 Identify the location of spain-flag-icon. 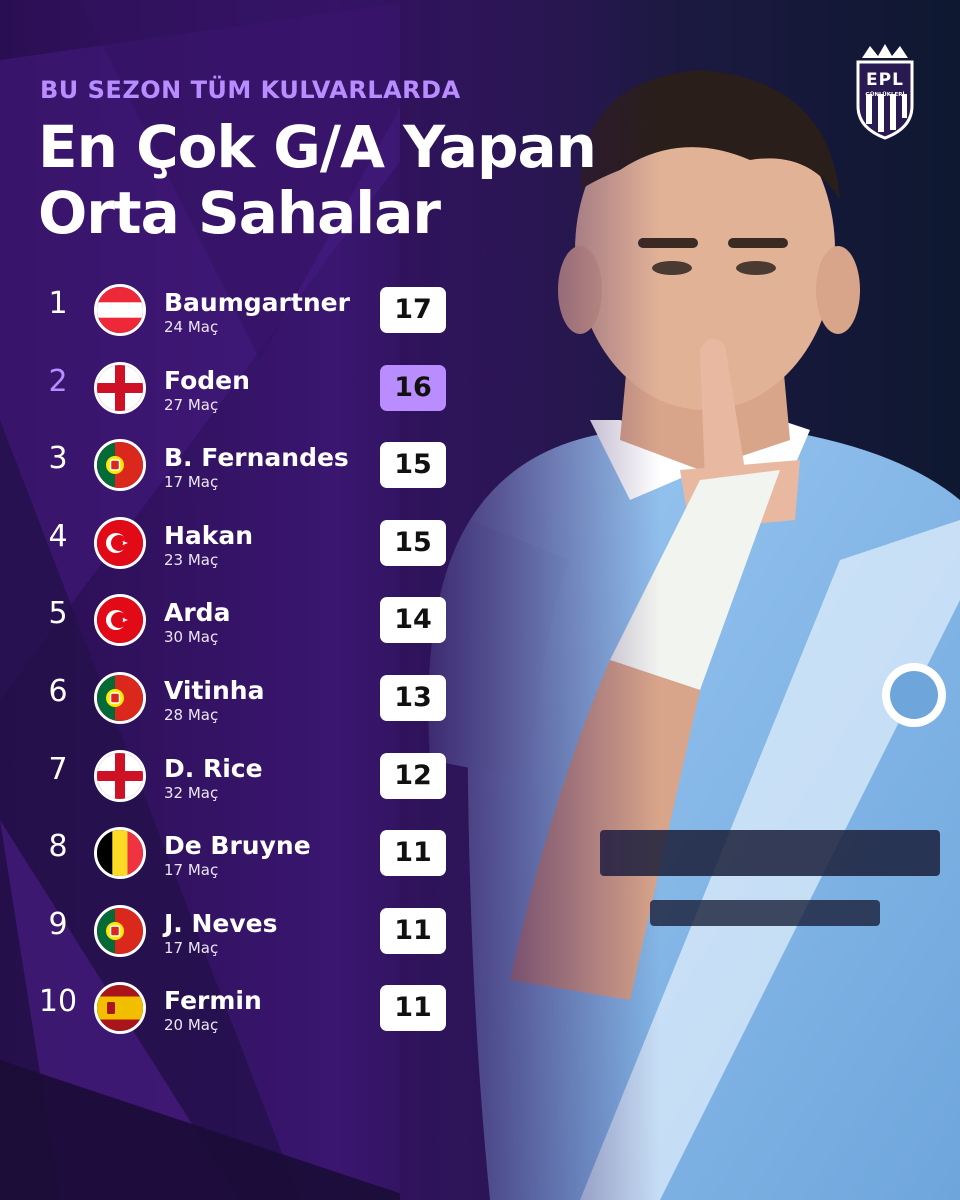
(120, 1008).